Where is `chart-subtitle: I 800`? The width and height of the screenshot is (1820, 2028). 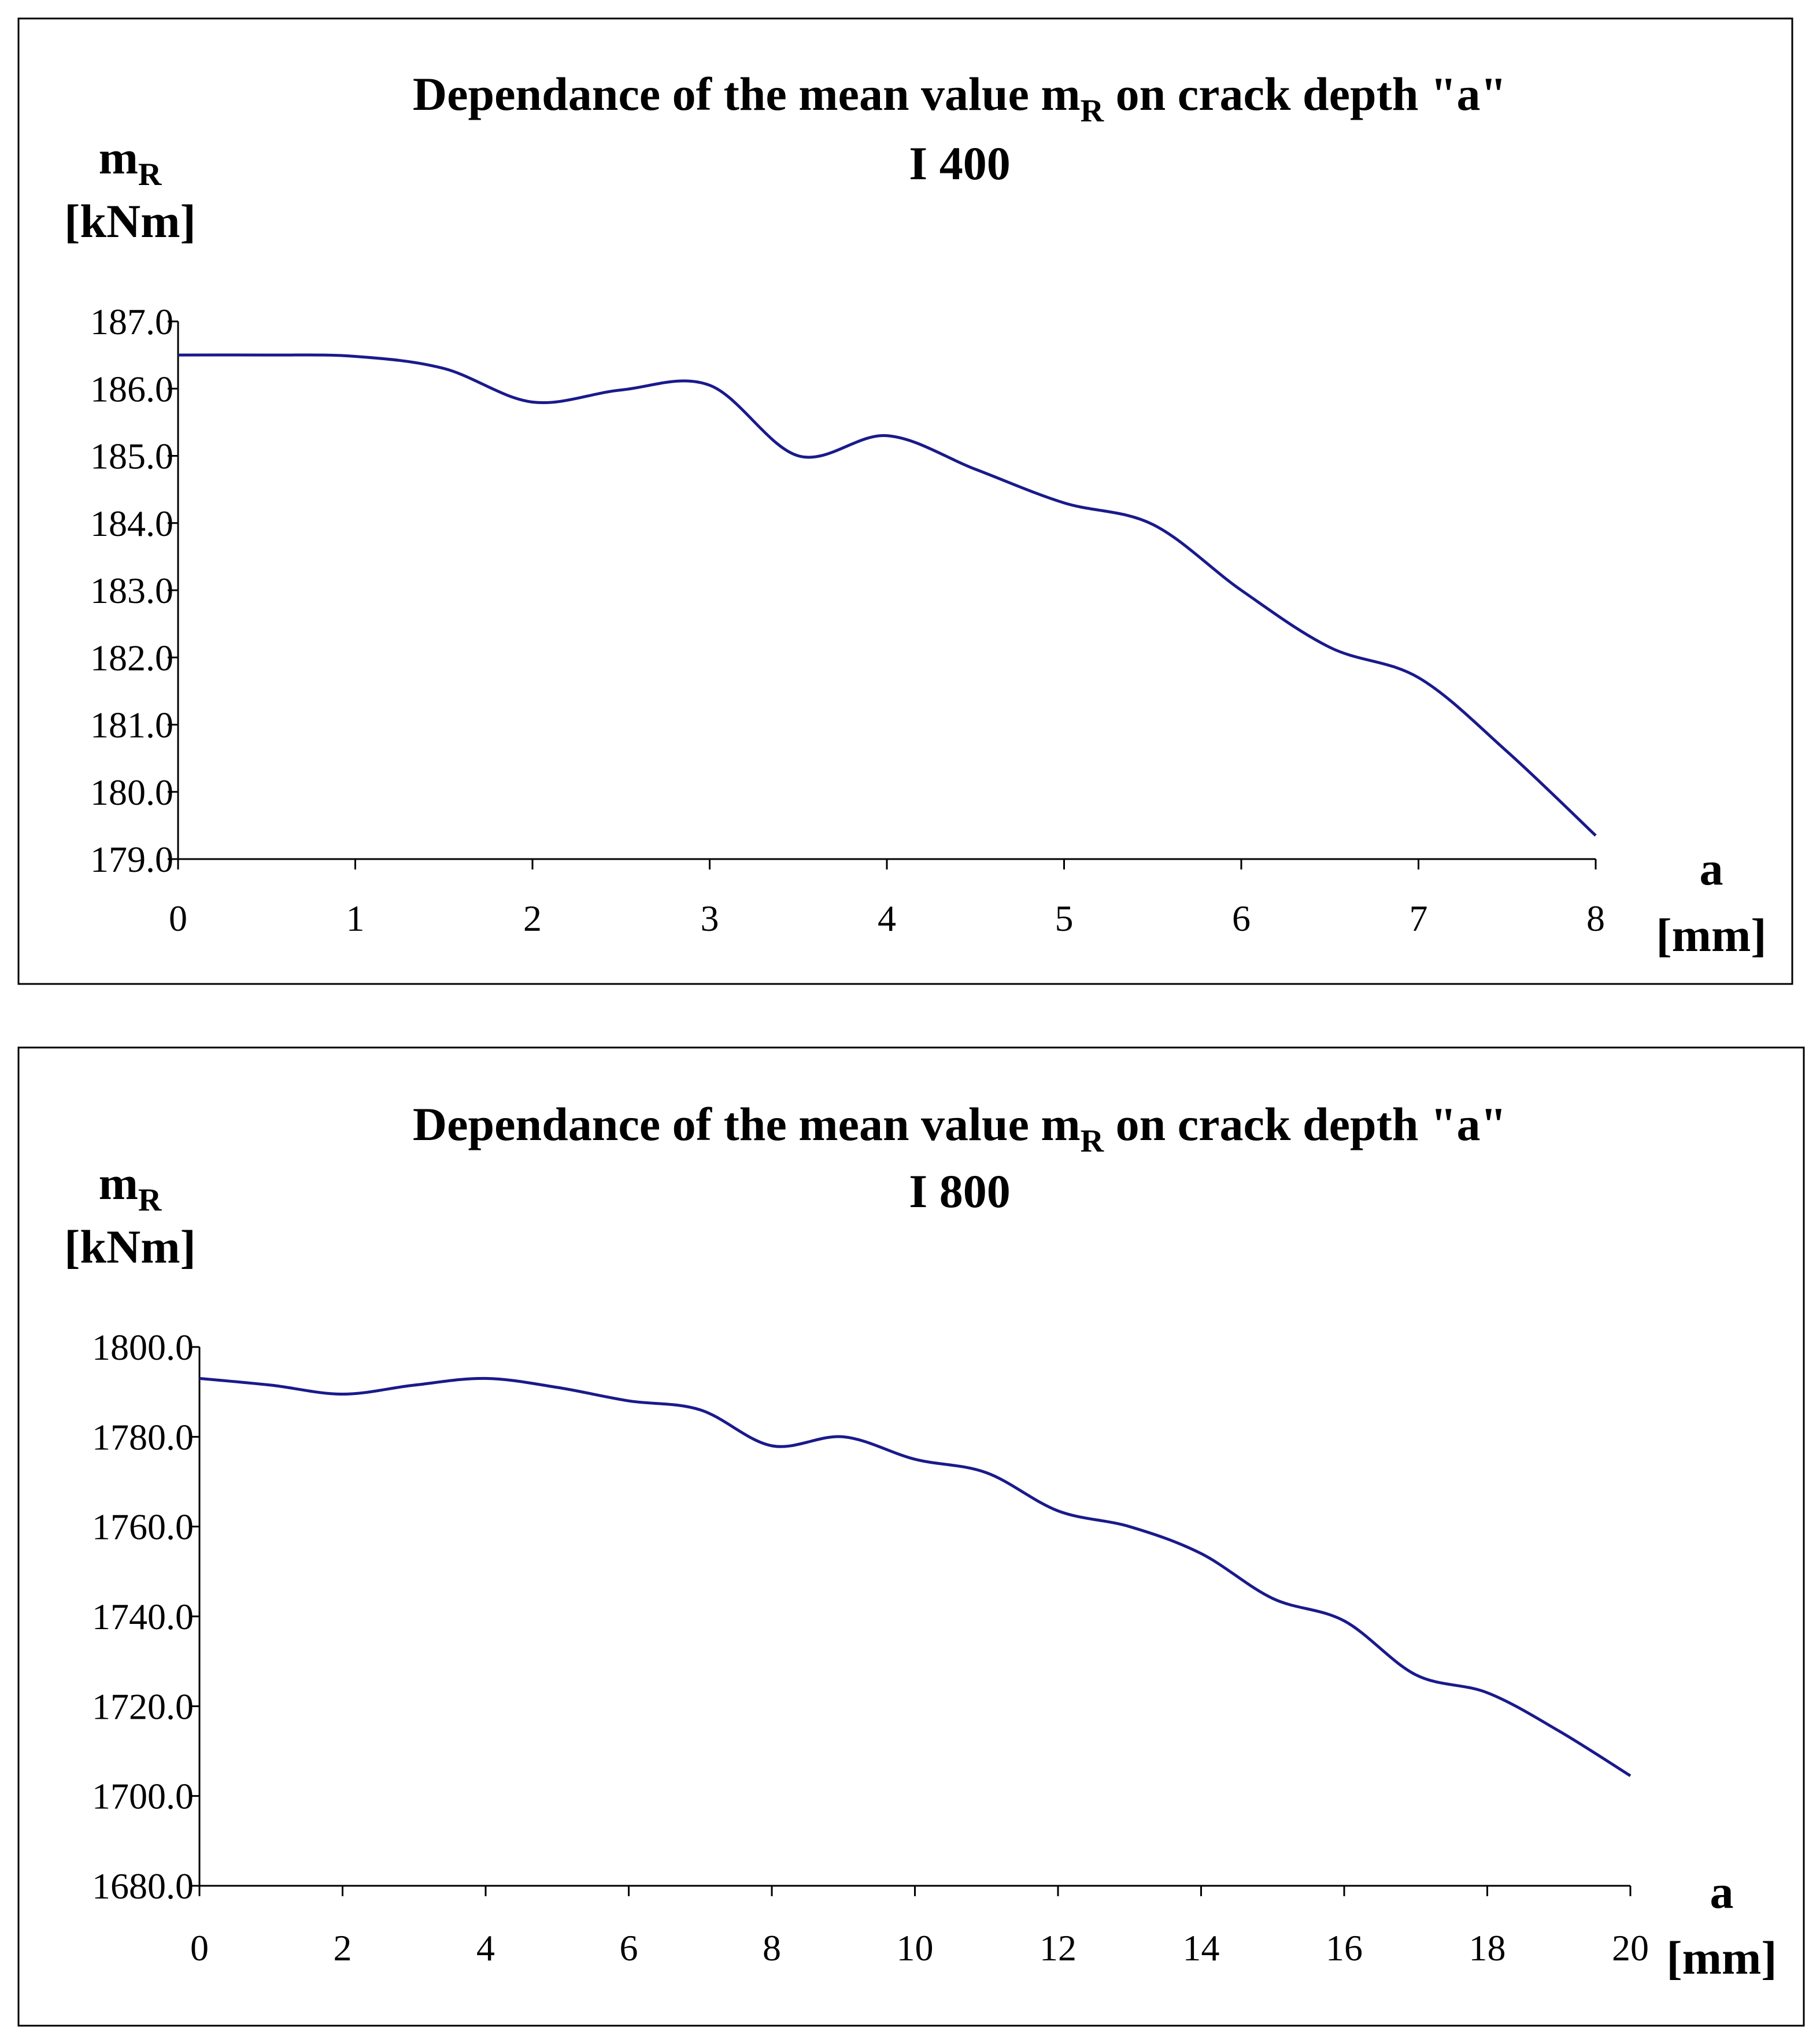
chart-subtitle: I 800 is located at coordinates (960, 1191).